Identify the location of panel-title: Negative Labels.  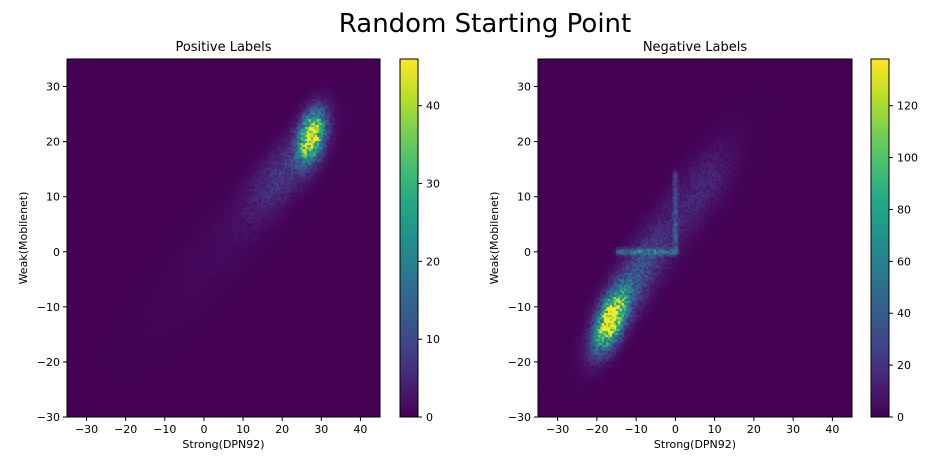
(695, 47).